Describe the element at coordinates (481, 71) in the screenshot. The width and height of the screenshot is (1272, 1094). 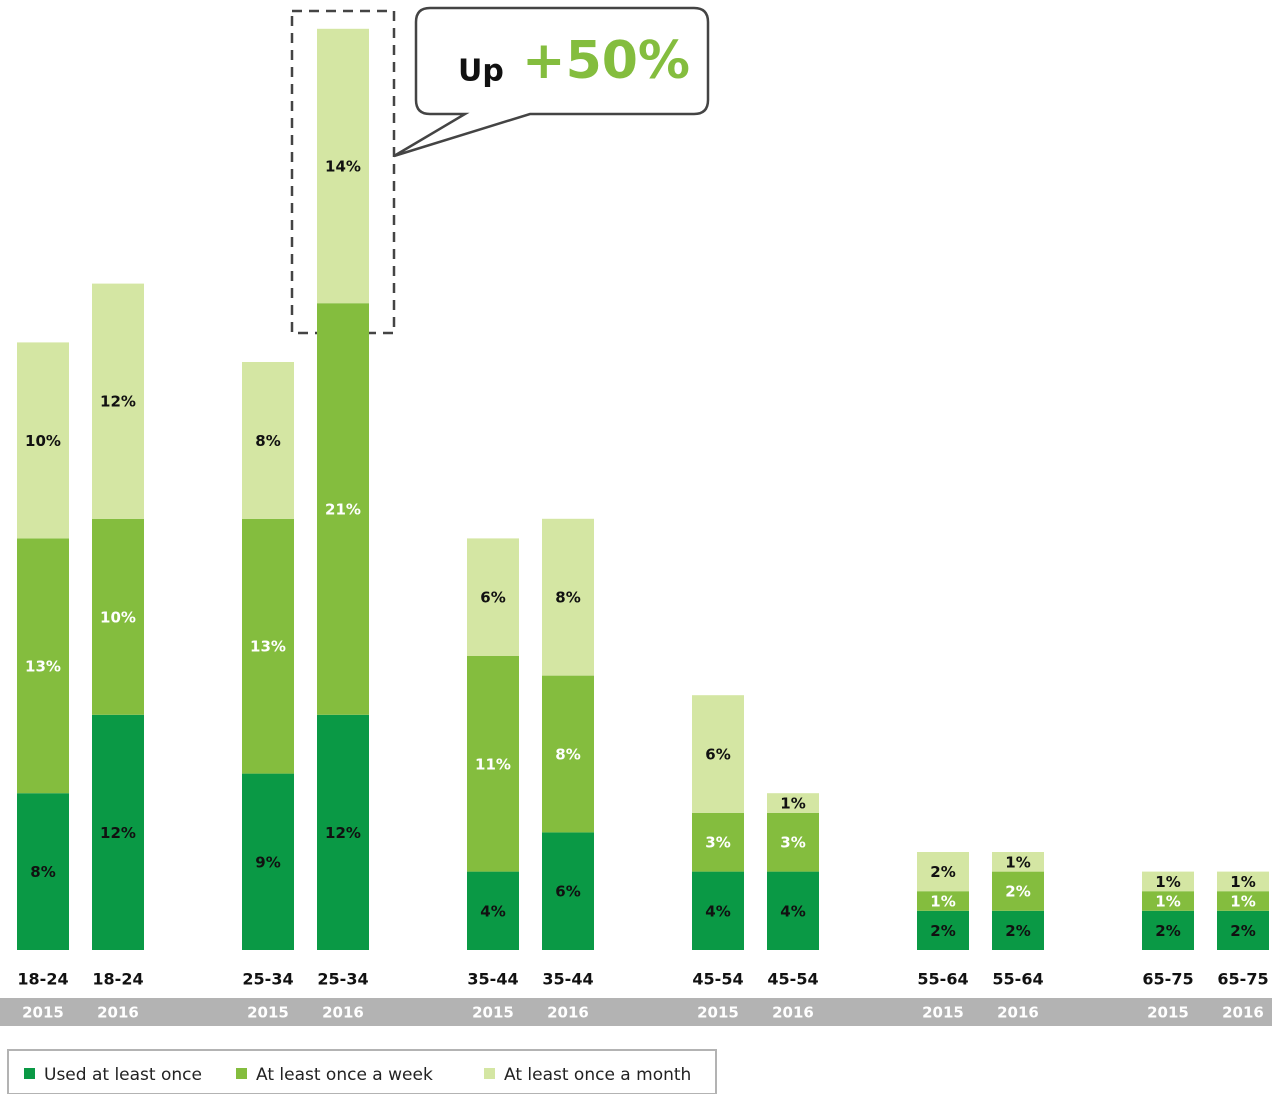
I see `callout-prefix: Up` at that location.